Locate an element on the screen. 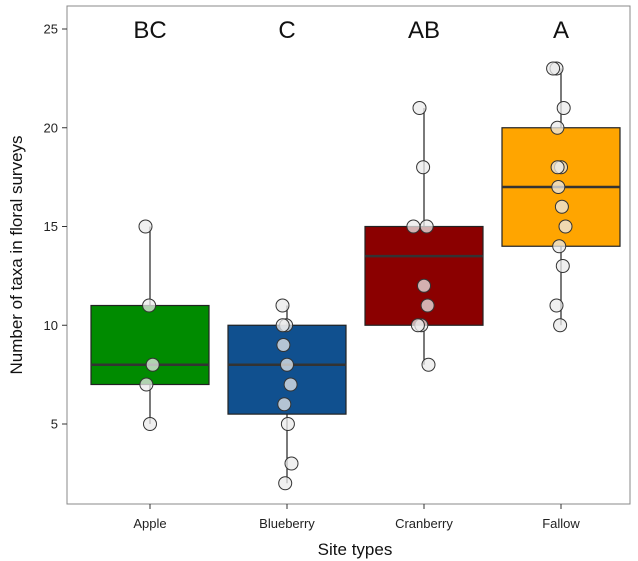 The height and width of the screenshot is (561, 638). y-axis-title: Number of taxa in floral surveys is located at coordinates (16, 254).